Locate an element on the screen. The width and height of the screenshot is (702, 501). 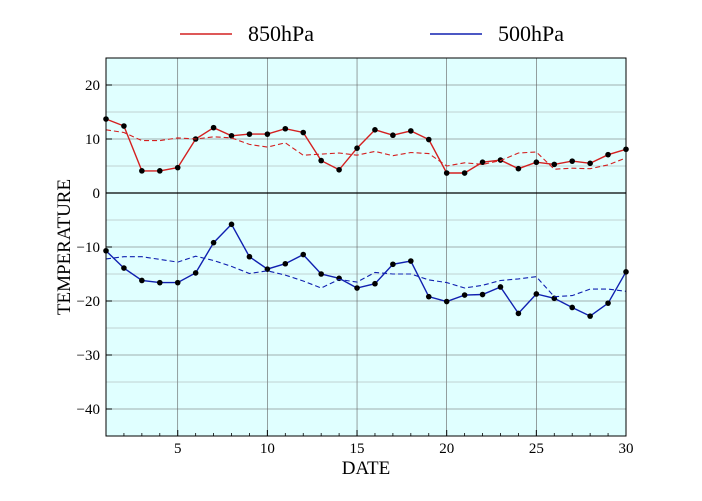
x-tick-label: 5 is located at coordinates (178, 449).